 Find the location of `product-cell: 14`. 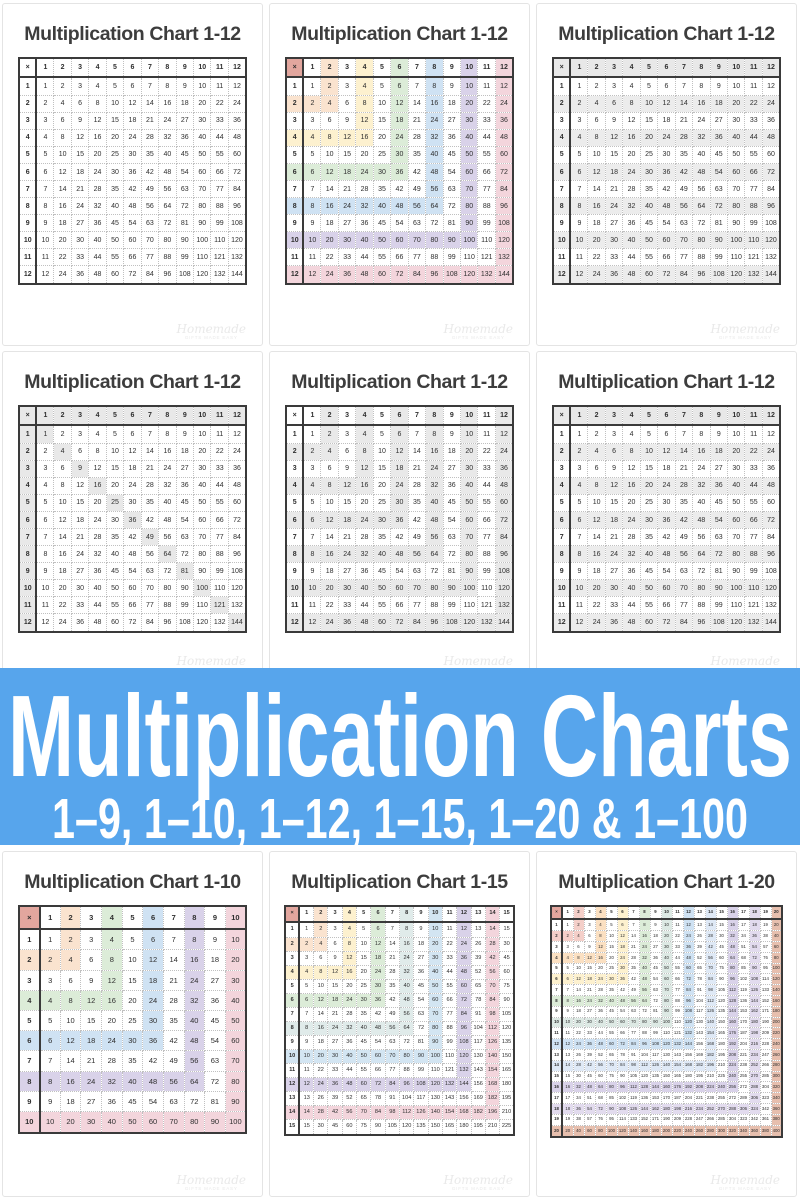

product-cell: 14 is located at coordinates (710, 925).